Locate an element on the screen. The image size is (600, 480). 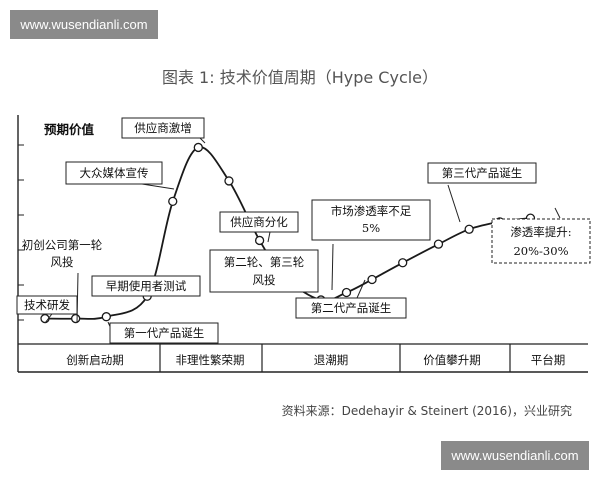
watermark-top: www.wusendianli.com is located at coordinates (84, 24).